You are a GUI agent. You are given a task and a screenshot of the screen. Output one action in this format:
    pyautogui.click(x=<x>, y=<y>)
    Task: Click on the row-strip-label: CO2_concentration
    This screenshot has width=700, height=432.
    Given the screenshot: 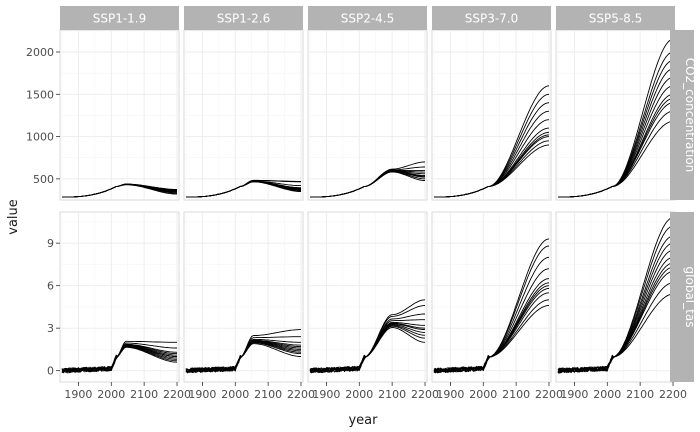 What is the action you would take?
    pyautogui.click(x=690, y=115)
    